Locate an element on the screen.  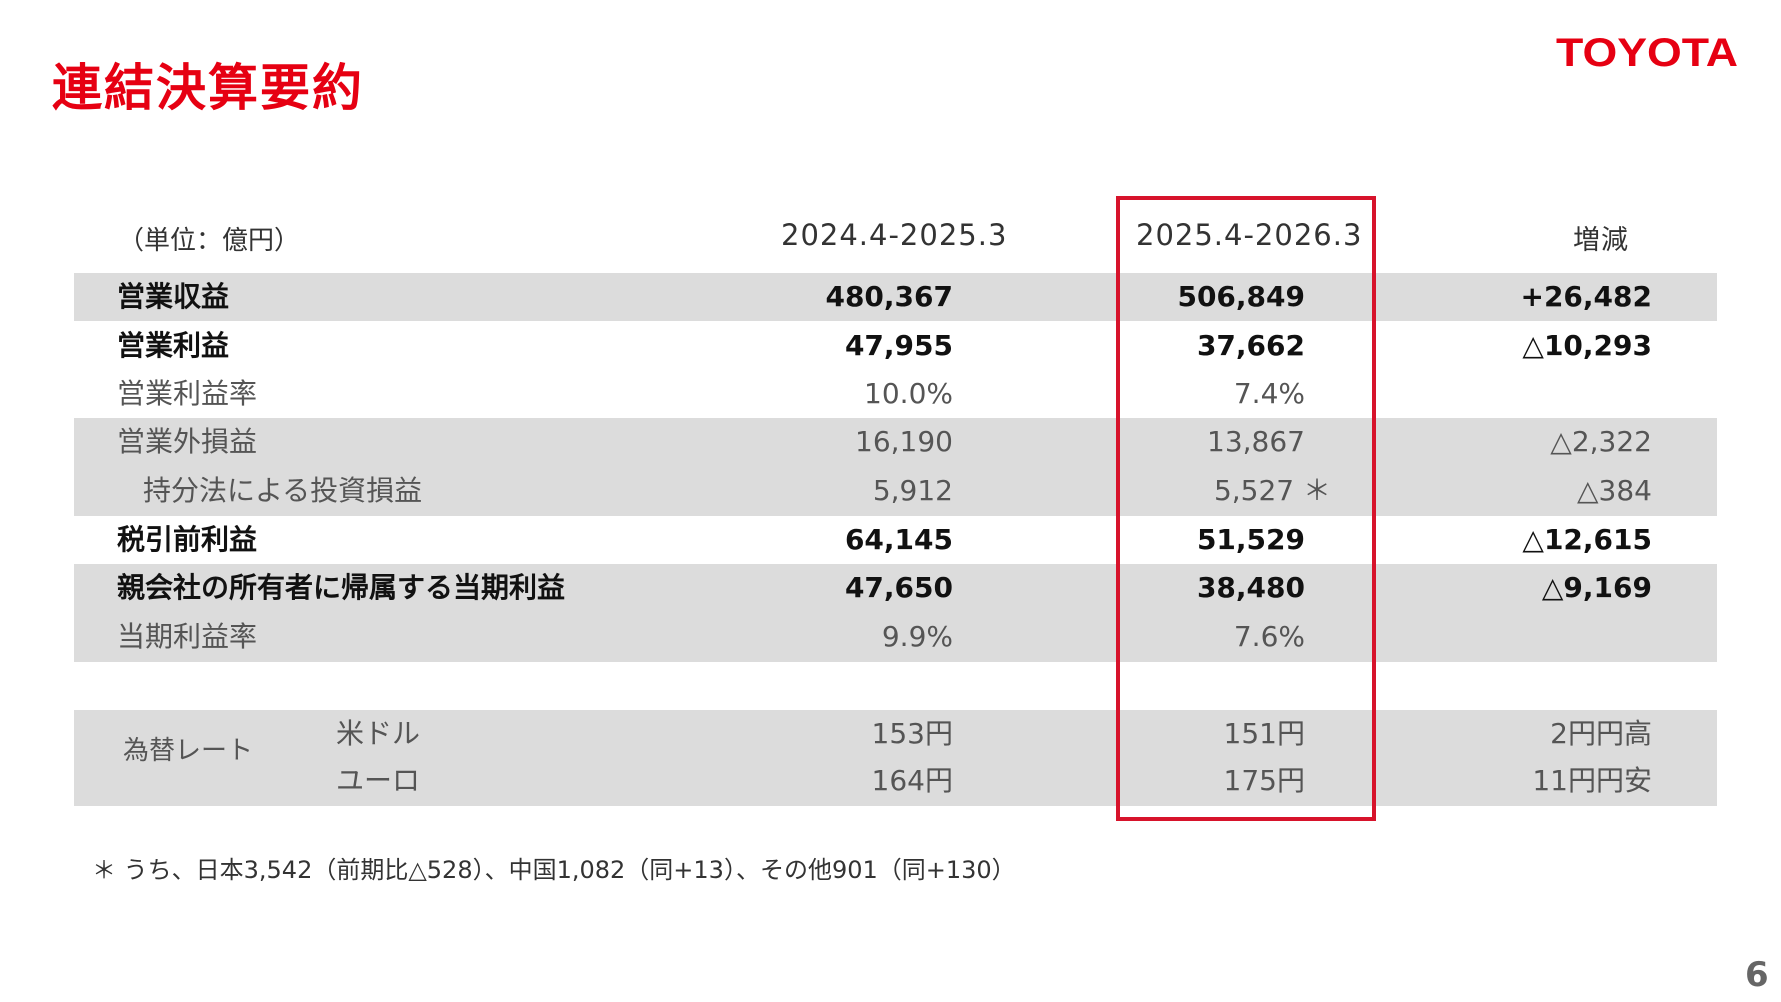
value-change: +26,482 is located at coordinates (1586, 296).